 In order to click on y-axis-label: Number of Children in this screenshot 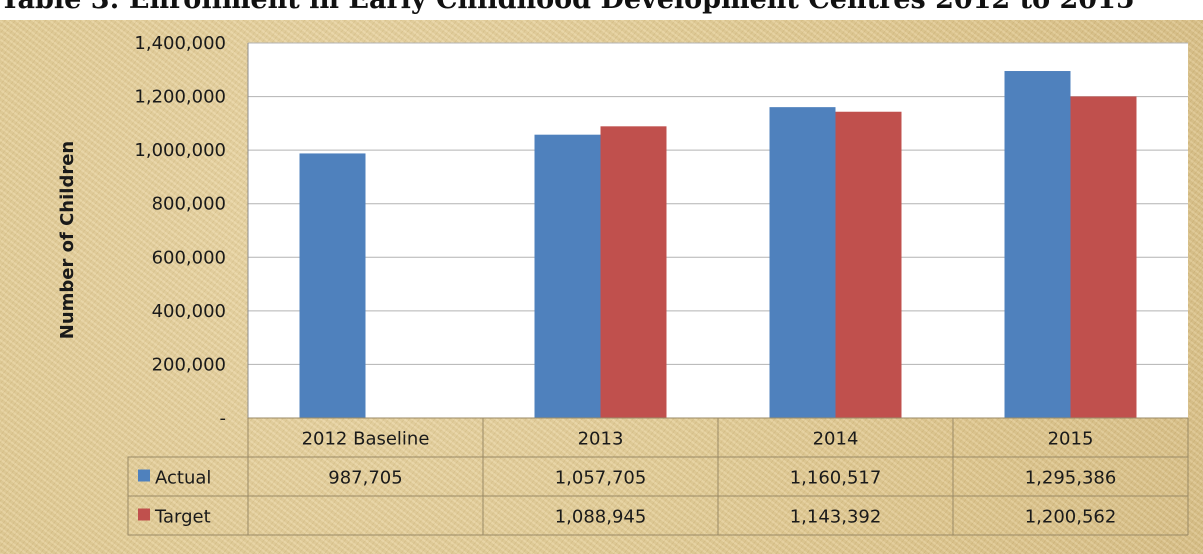, I will do `click(67, 240)`.